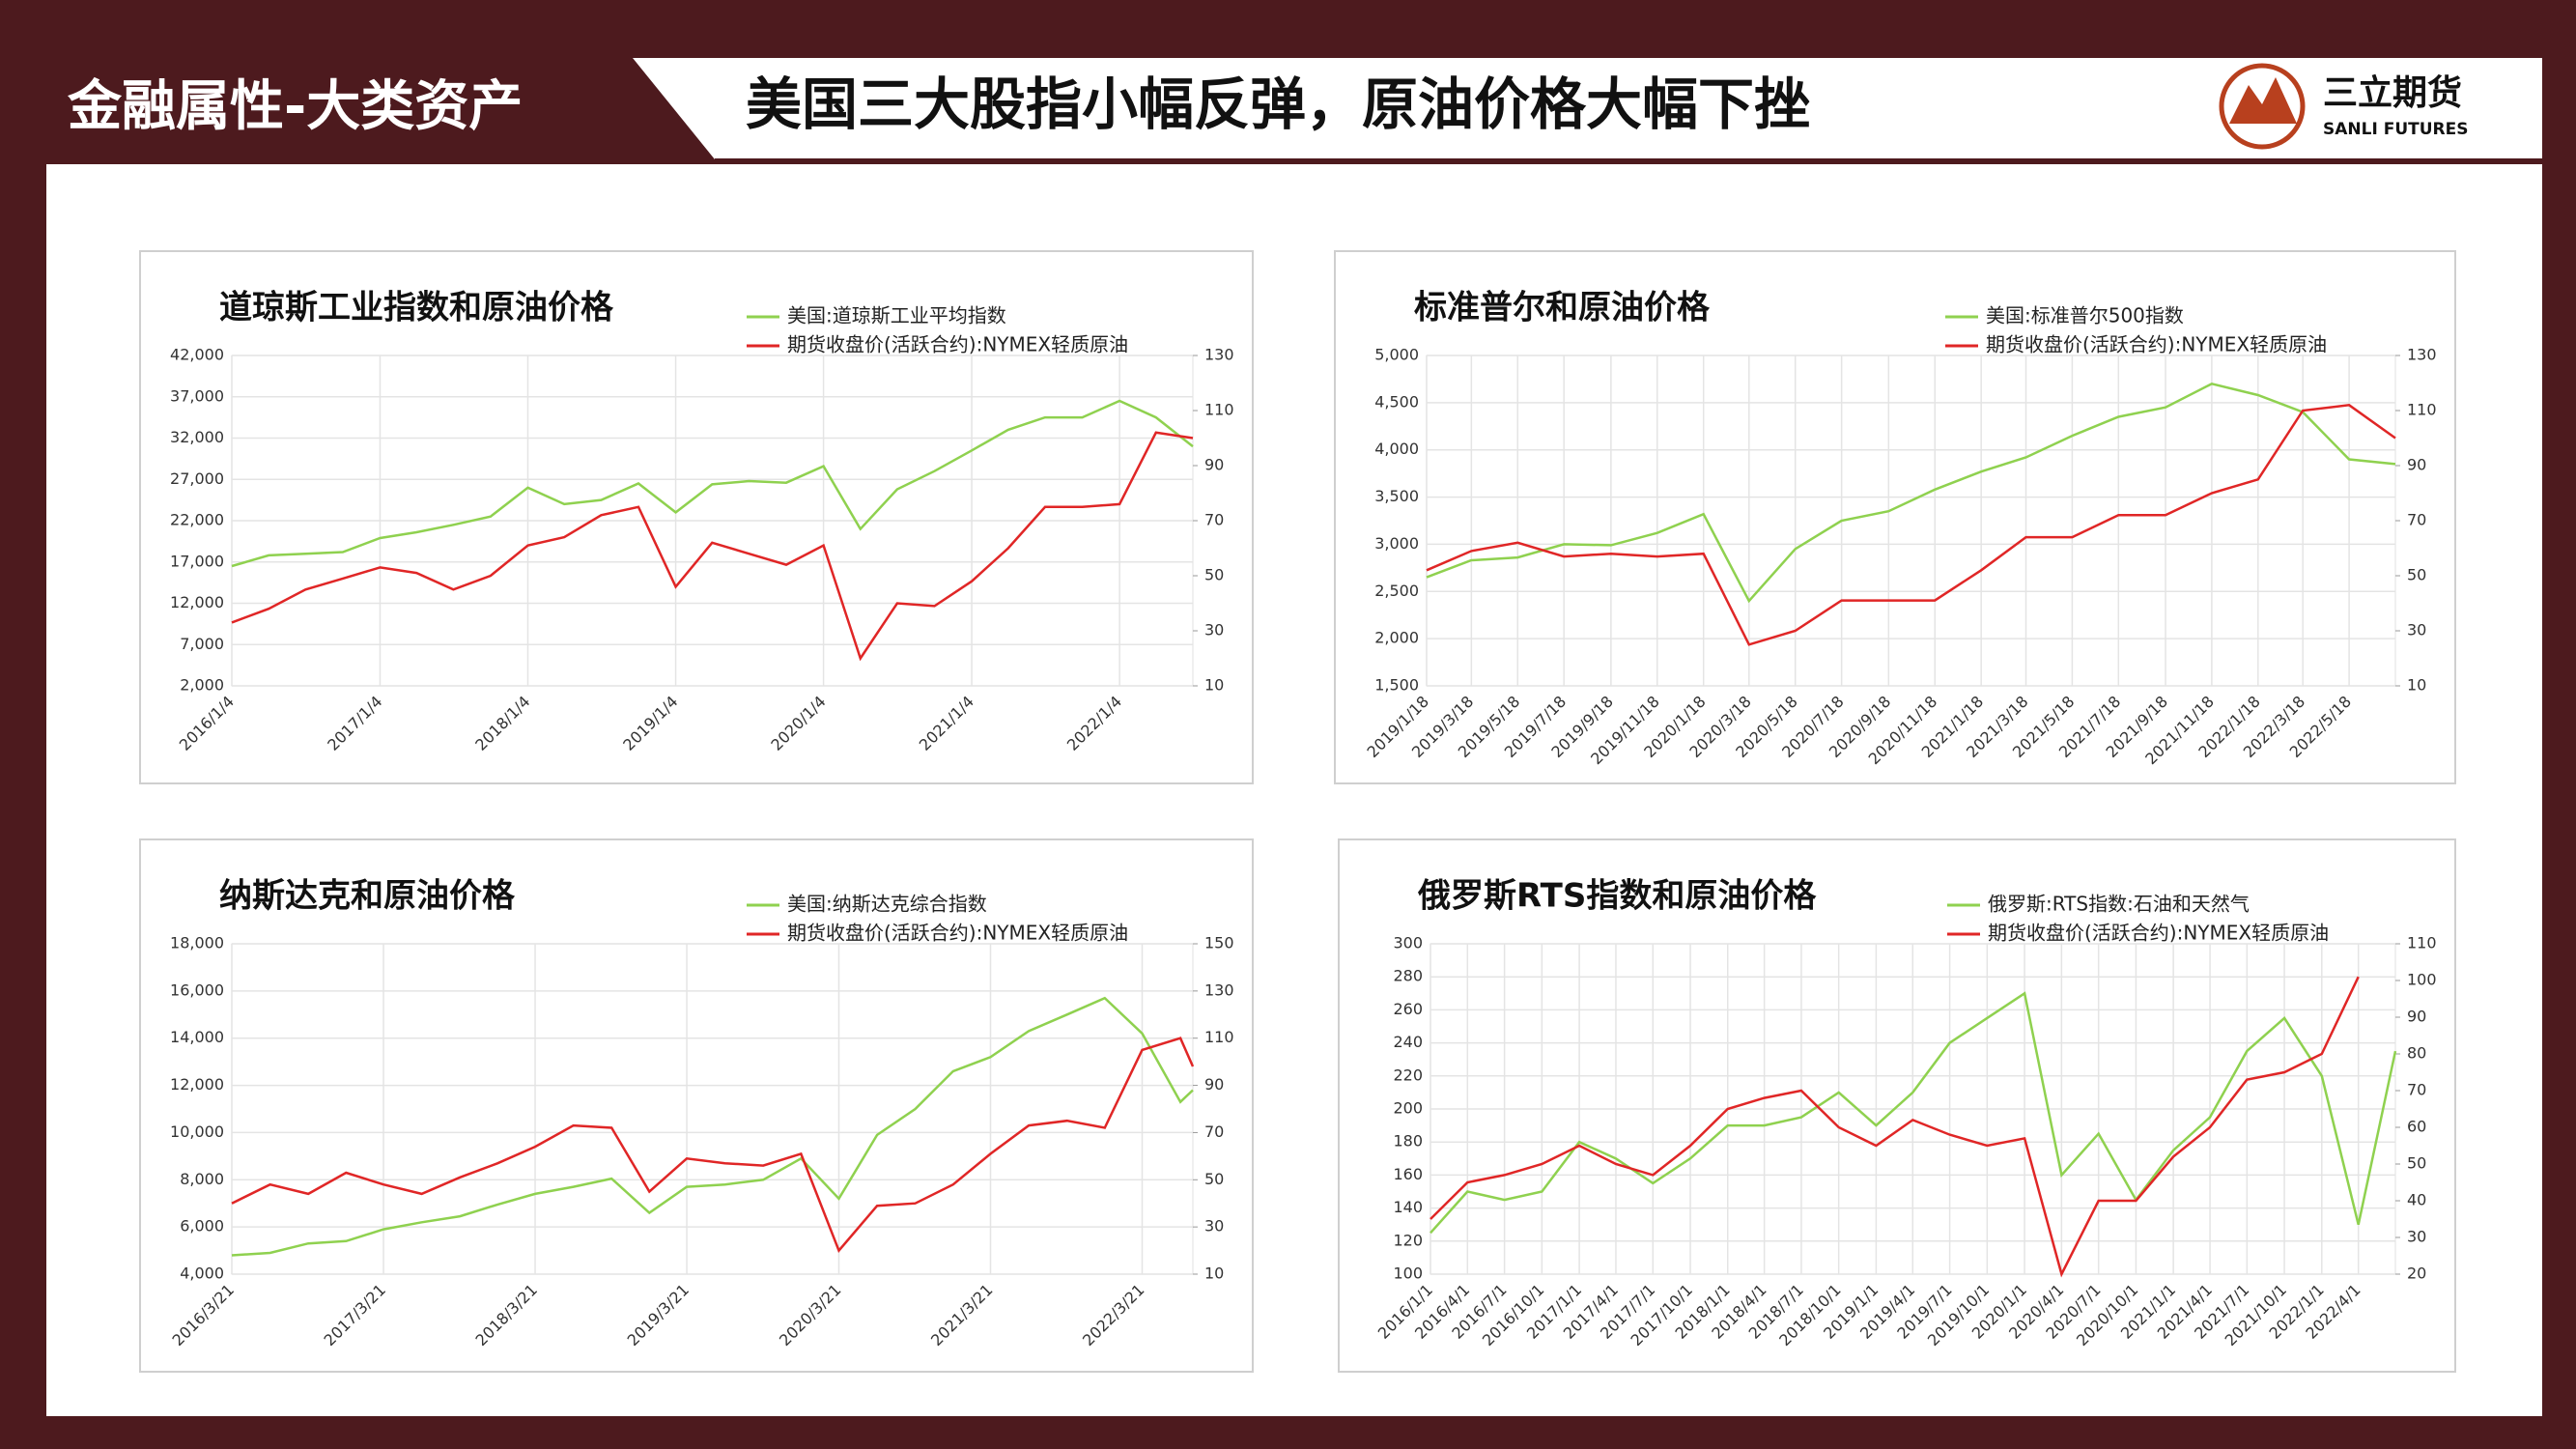 The width and height of the screenshot is (2576, 1449). What do you see at coordinates (367, 896) in the screenshot?
I see `chart-title: 纳斯达克和原油价格` at bounding box center [367, 896].